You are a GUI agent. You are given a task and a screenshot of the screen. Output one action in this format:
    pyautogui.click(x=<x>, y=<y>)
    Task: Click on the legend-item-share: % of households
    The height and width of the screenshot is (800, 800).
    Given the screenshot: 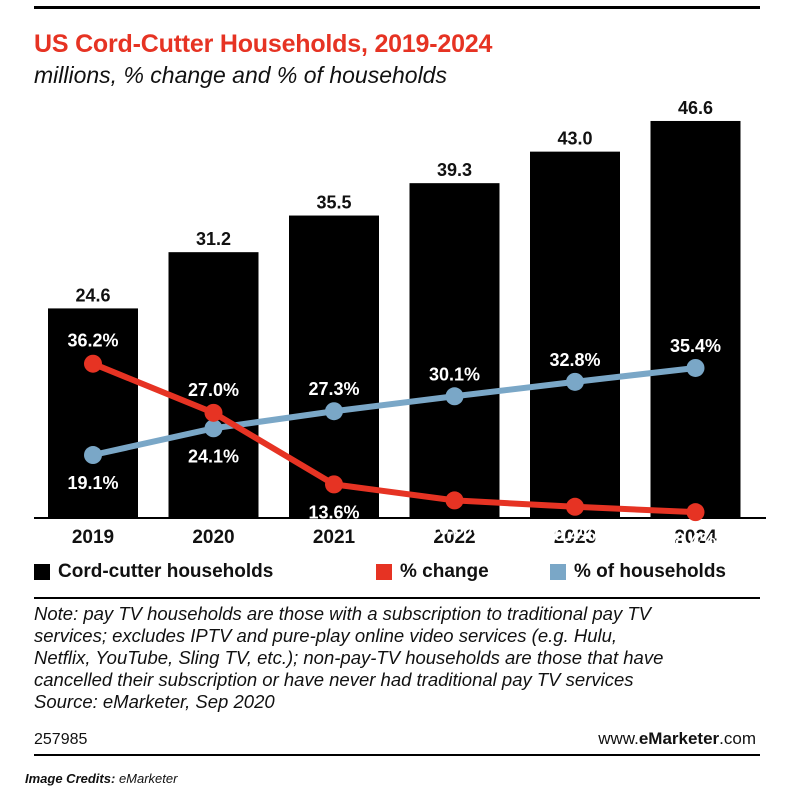 What is the action you would take?
    pyautogui.click(x=638, y=572)
    